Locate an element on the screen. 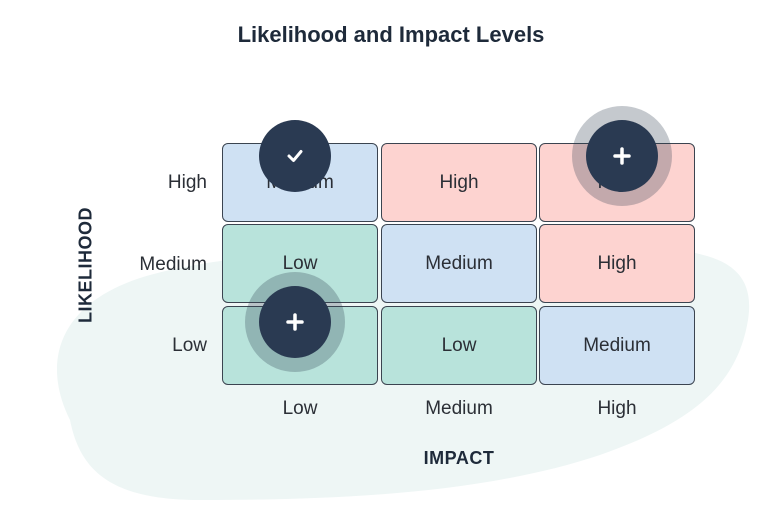 The height and width of the screenshot is (519, 782). plus-marker-low-low is located at coordinates (295, 322).